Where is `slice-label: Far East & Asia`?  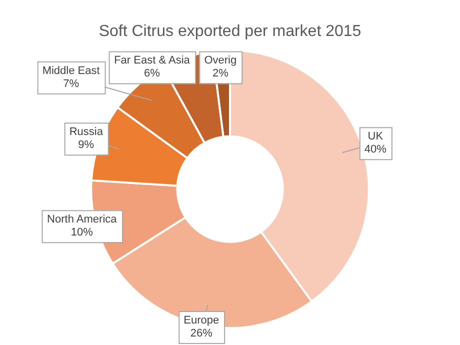
slice-label: Far East & Asia is located at coordinates (152, 60).